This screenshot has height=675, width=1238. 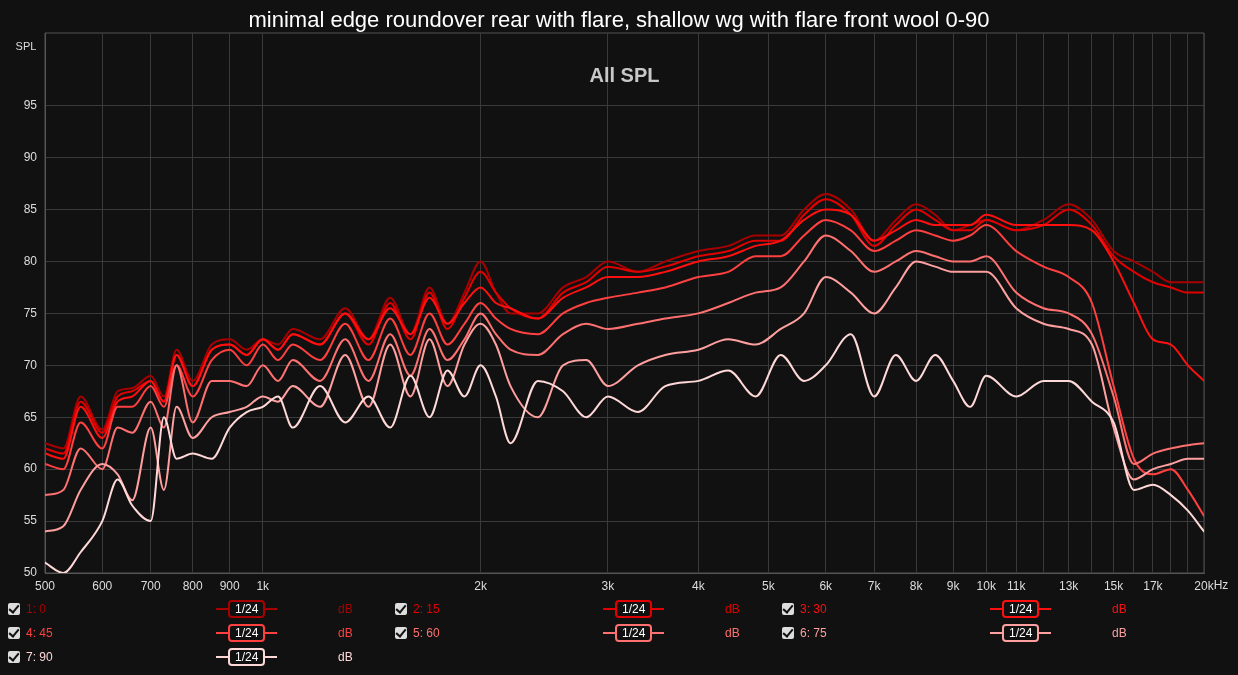 What do you see at coordinates (102, 585) in the screenshot?
I see `x-tick-label: 600` at bounding box center [102, 585].